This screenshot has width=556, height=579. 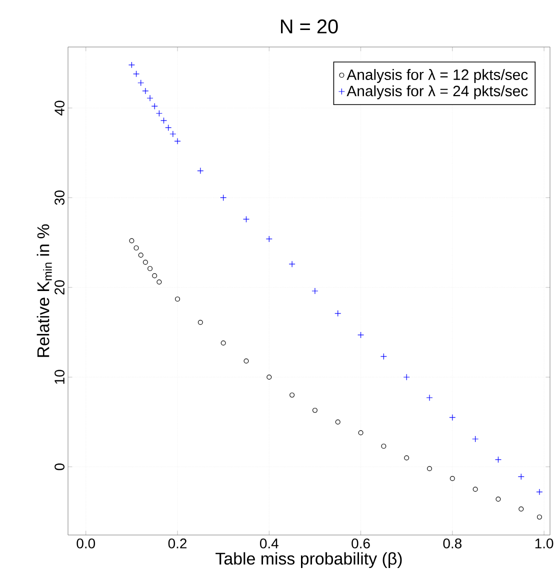 What do you see at coordinates (177, 543) in the screenshot?
I see `x-tick-label: 0.2` at bounding box center [177, 543].